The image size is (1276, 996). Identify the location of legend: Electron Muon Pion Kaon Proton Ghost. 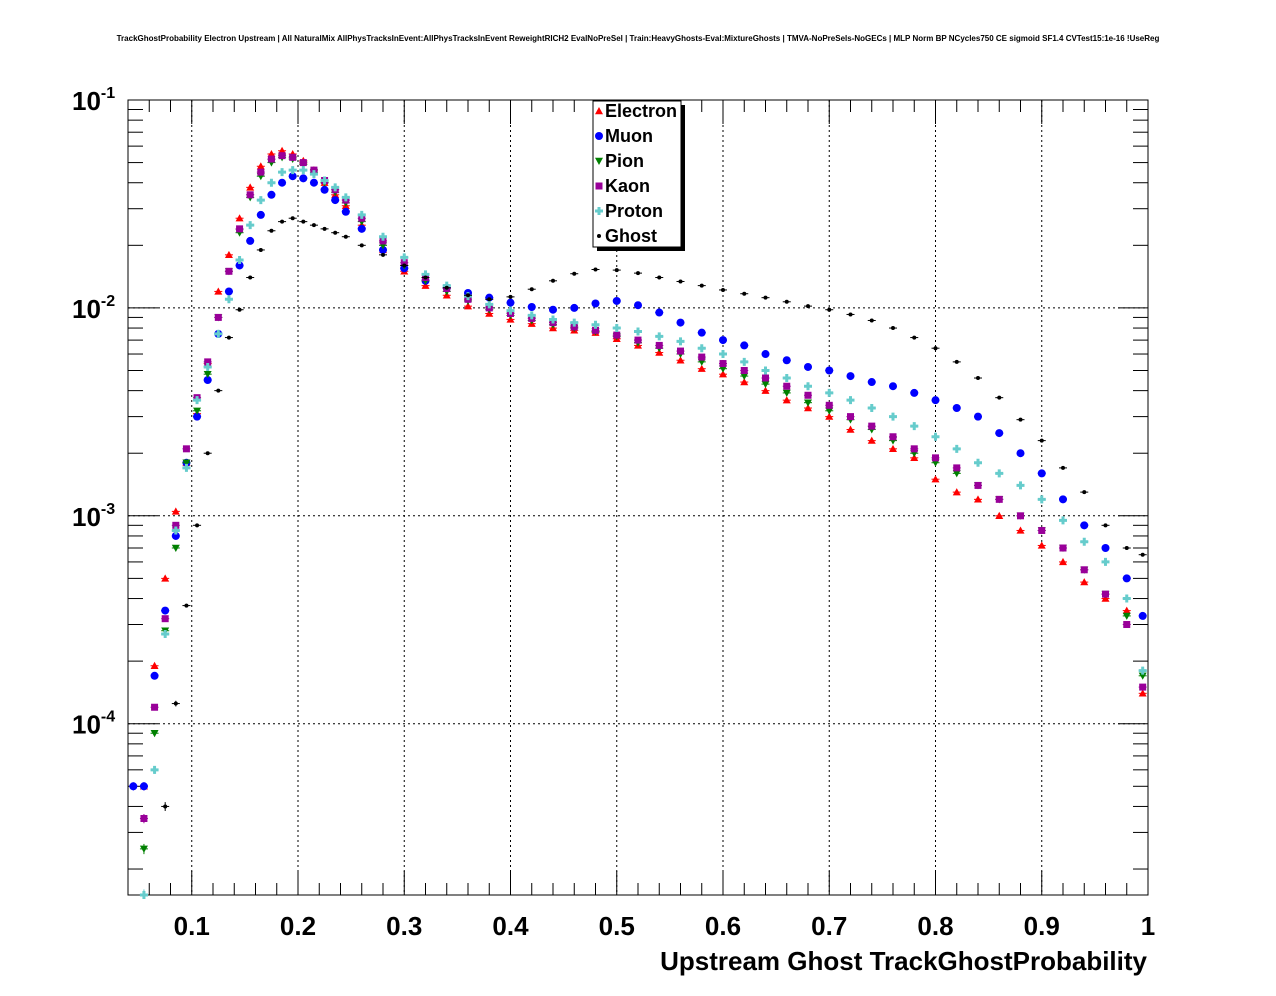
(638, 175).